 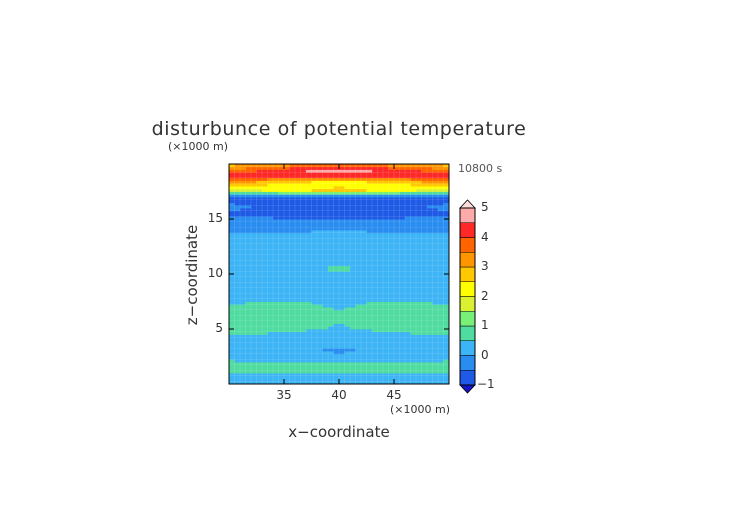 I want to click on colorbar-label: 1, so click(x=485, y=325).